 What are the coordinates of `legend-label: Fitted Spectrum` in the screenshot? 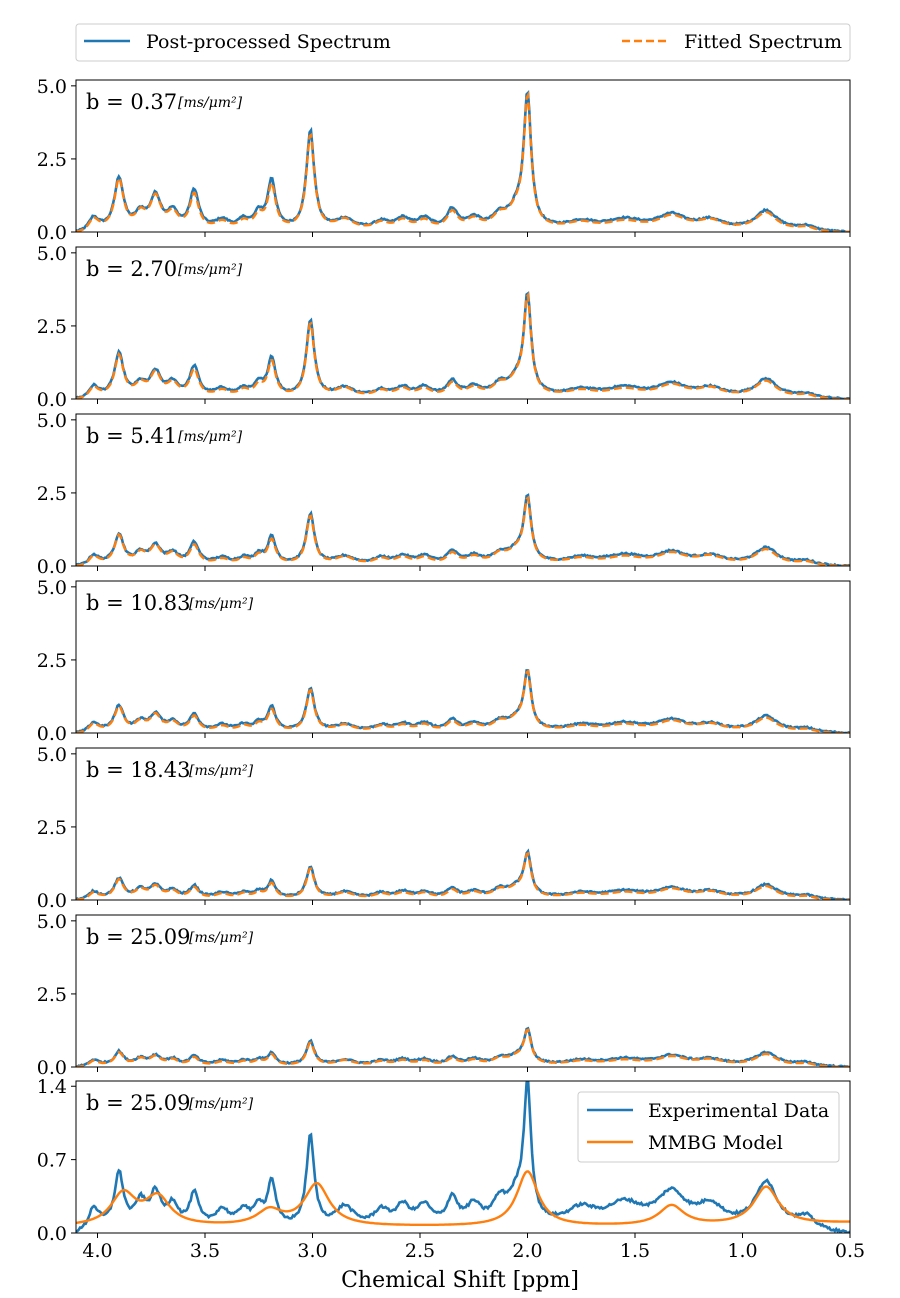 It's located at (763, 42).